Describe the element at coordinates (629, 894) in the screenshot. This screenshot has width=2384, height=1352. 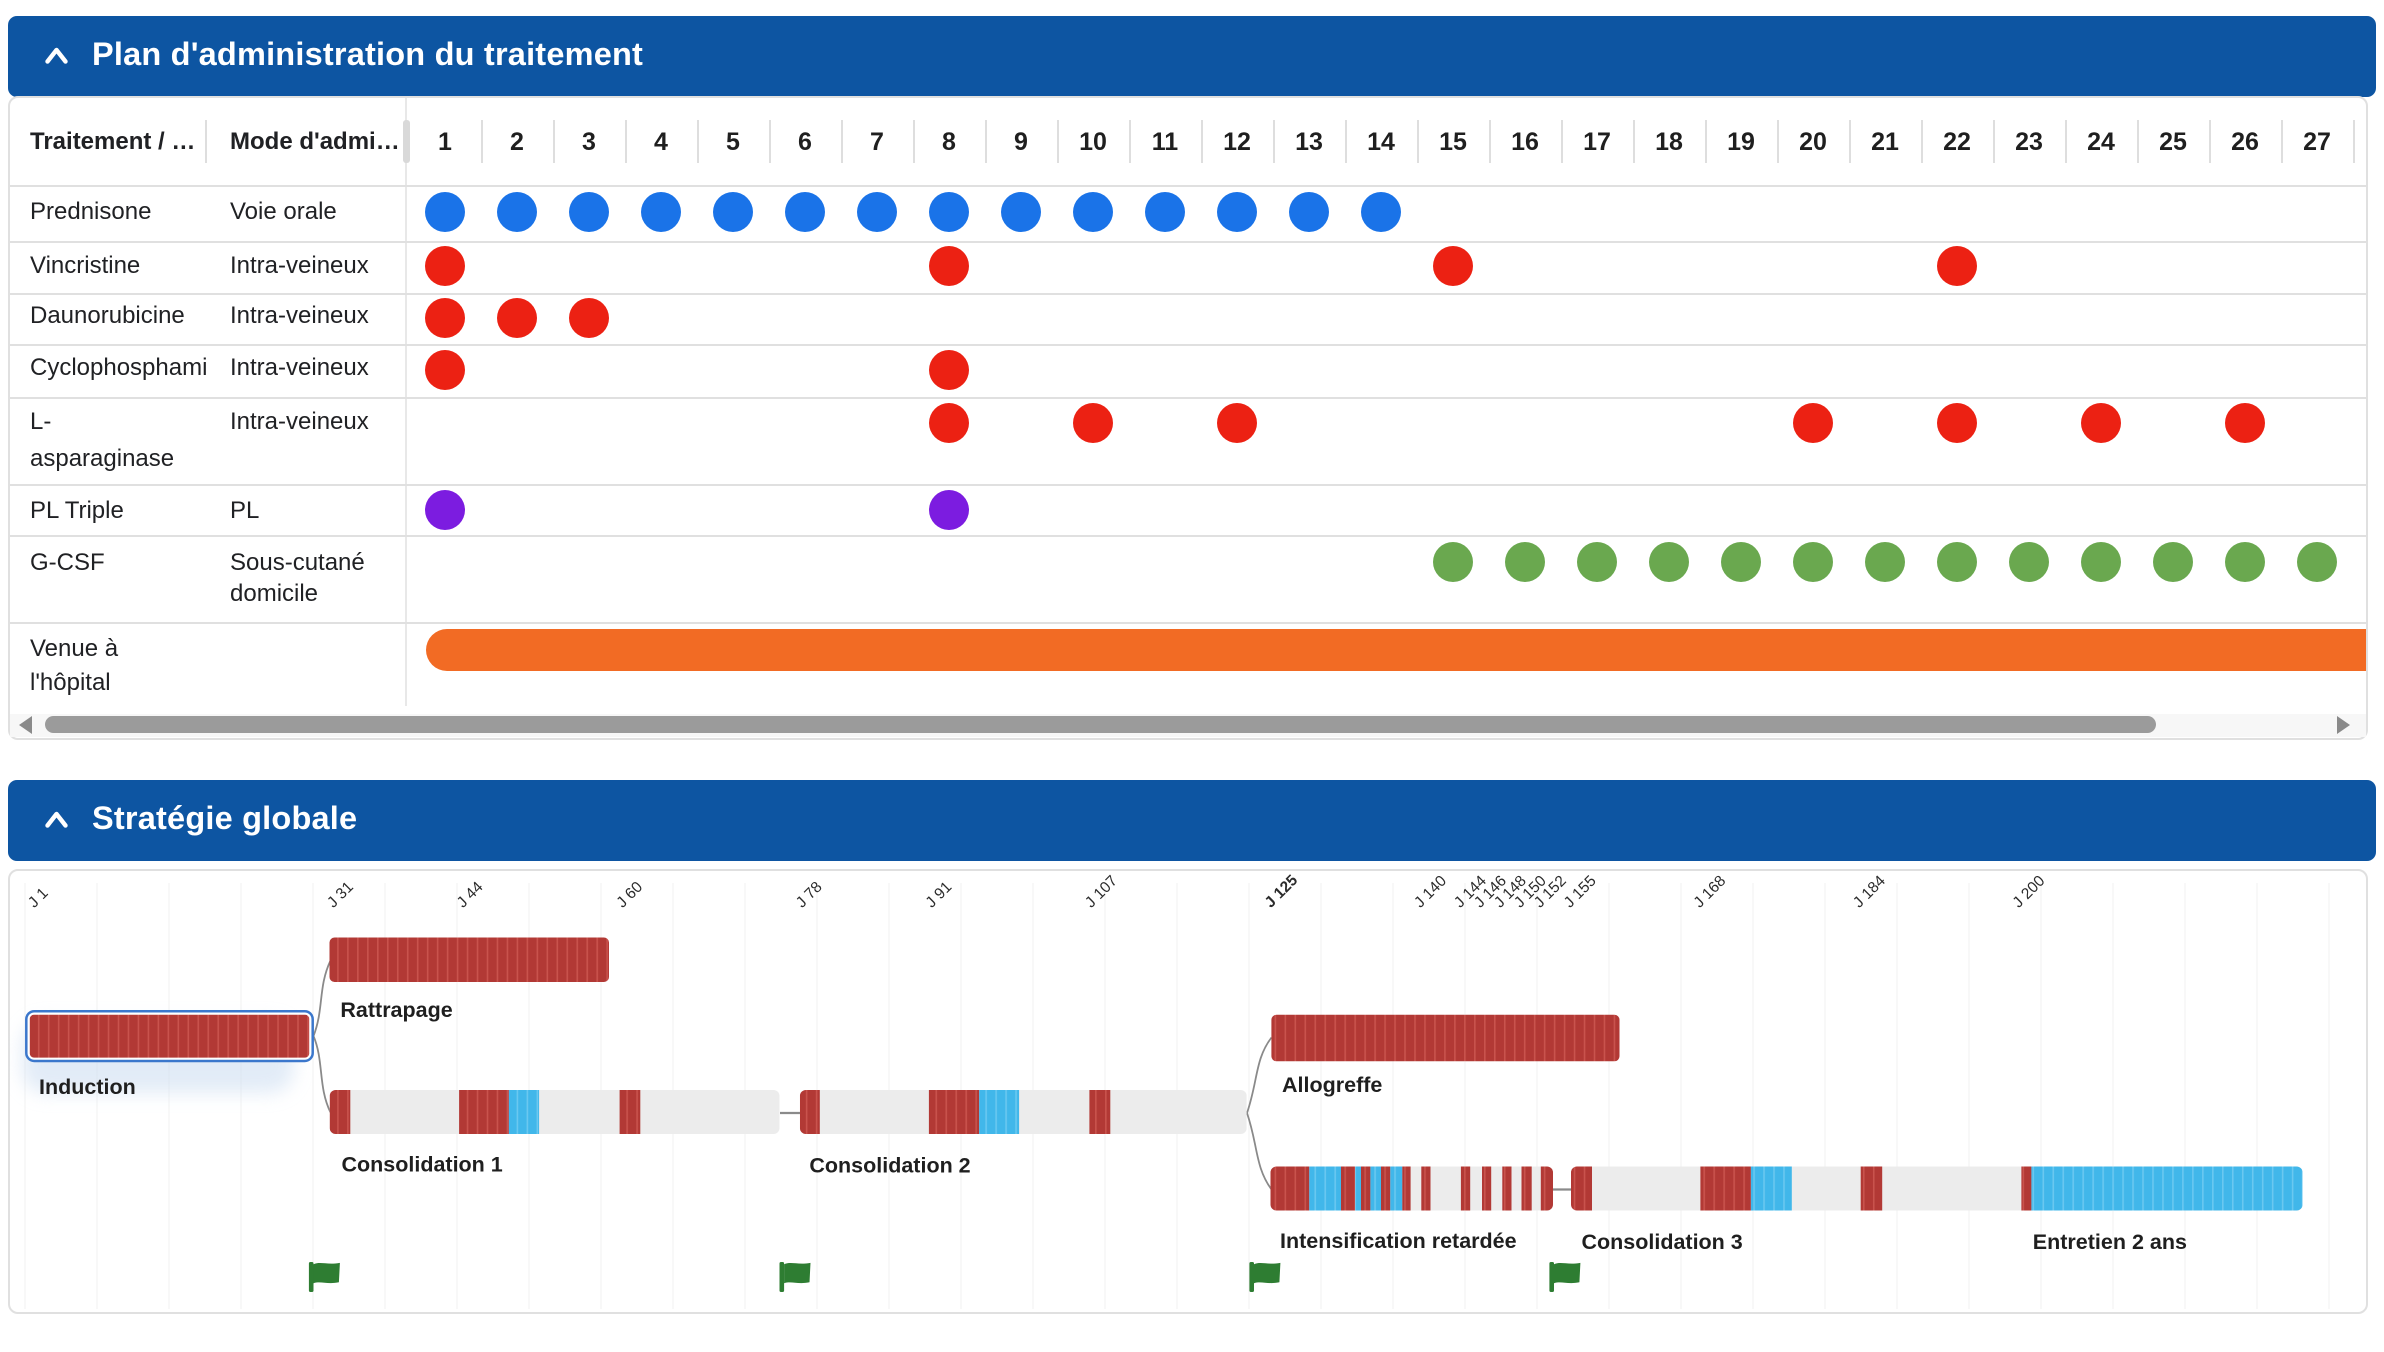
I see `svg-text: J 60` at that location.